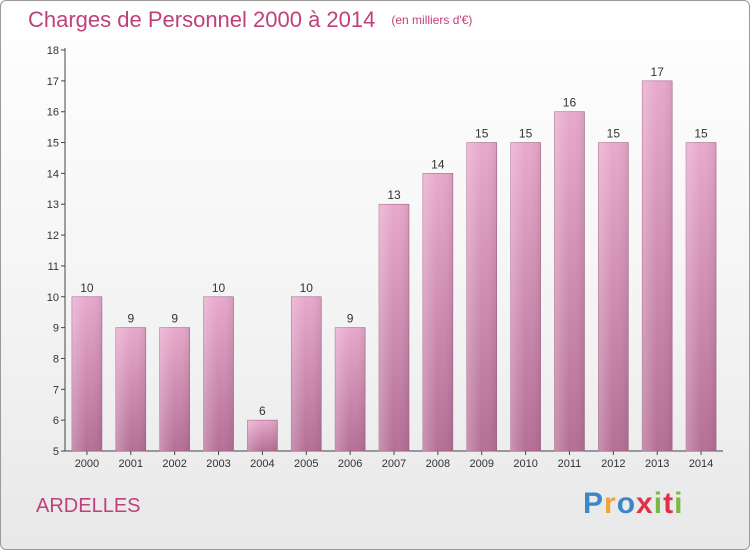 The image size is (750, 550). I want to click on y-tick-label: 6, so click(56, 421).